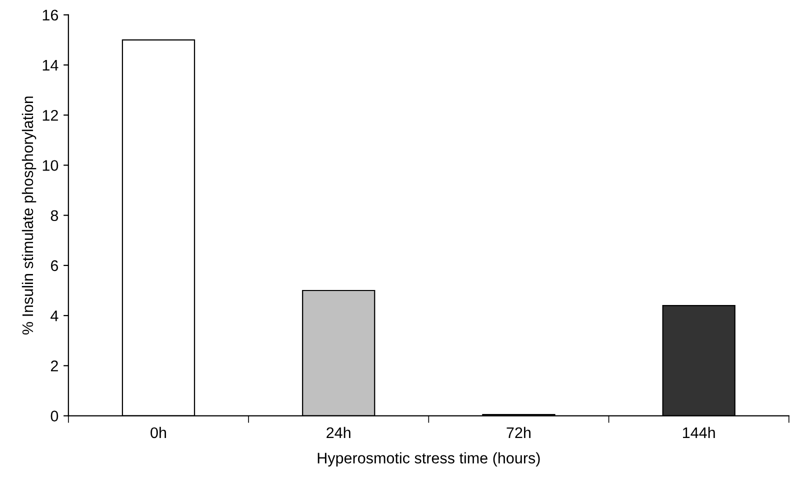  What do you see at coordinates (699, 432) in the screenshot?
I see `x-tick-label: 144h` at bounding box center [699, 432].